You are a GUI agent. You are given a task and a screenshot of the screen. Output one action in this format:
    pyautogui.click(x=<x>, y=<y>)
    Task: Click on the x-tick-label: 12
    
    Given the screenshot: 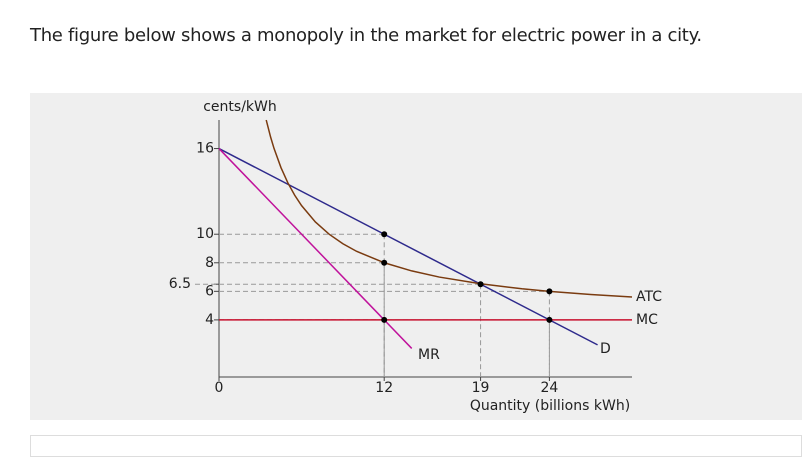 What is the action you would take?
    pyautogui.click(x=384, y=388)
    